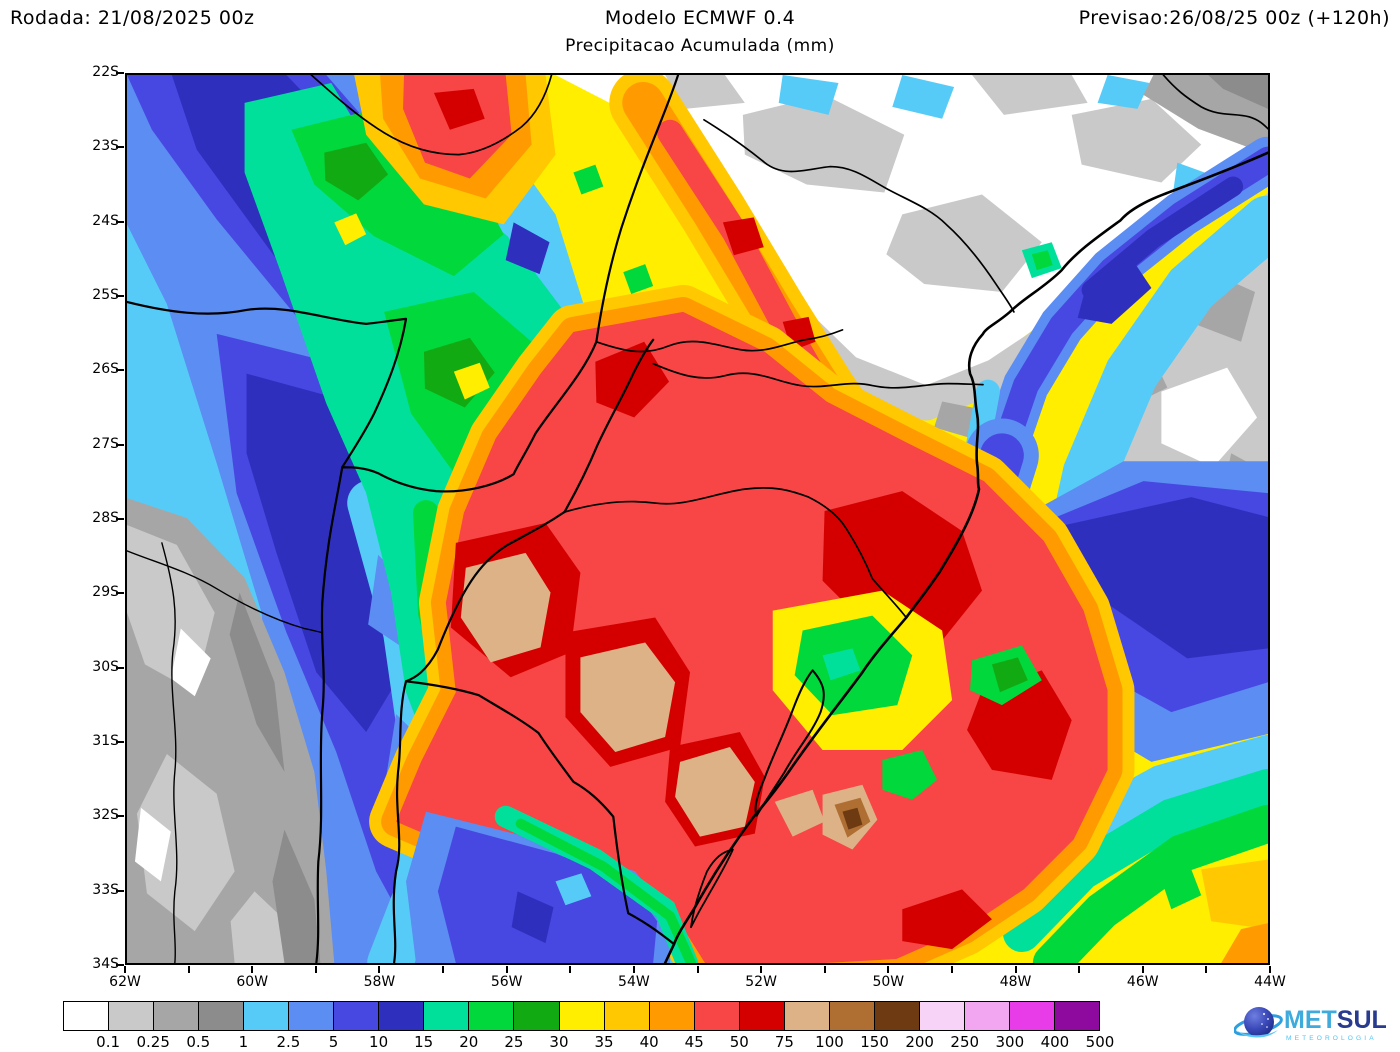  Describe the element at coordinates (105, 741) in the screenshot. I see `lat-tick-label: 31S` at that location.